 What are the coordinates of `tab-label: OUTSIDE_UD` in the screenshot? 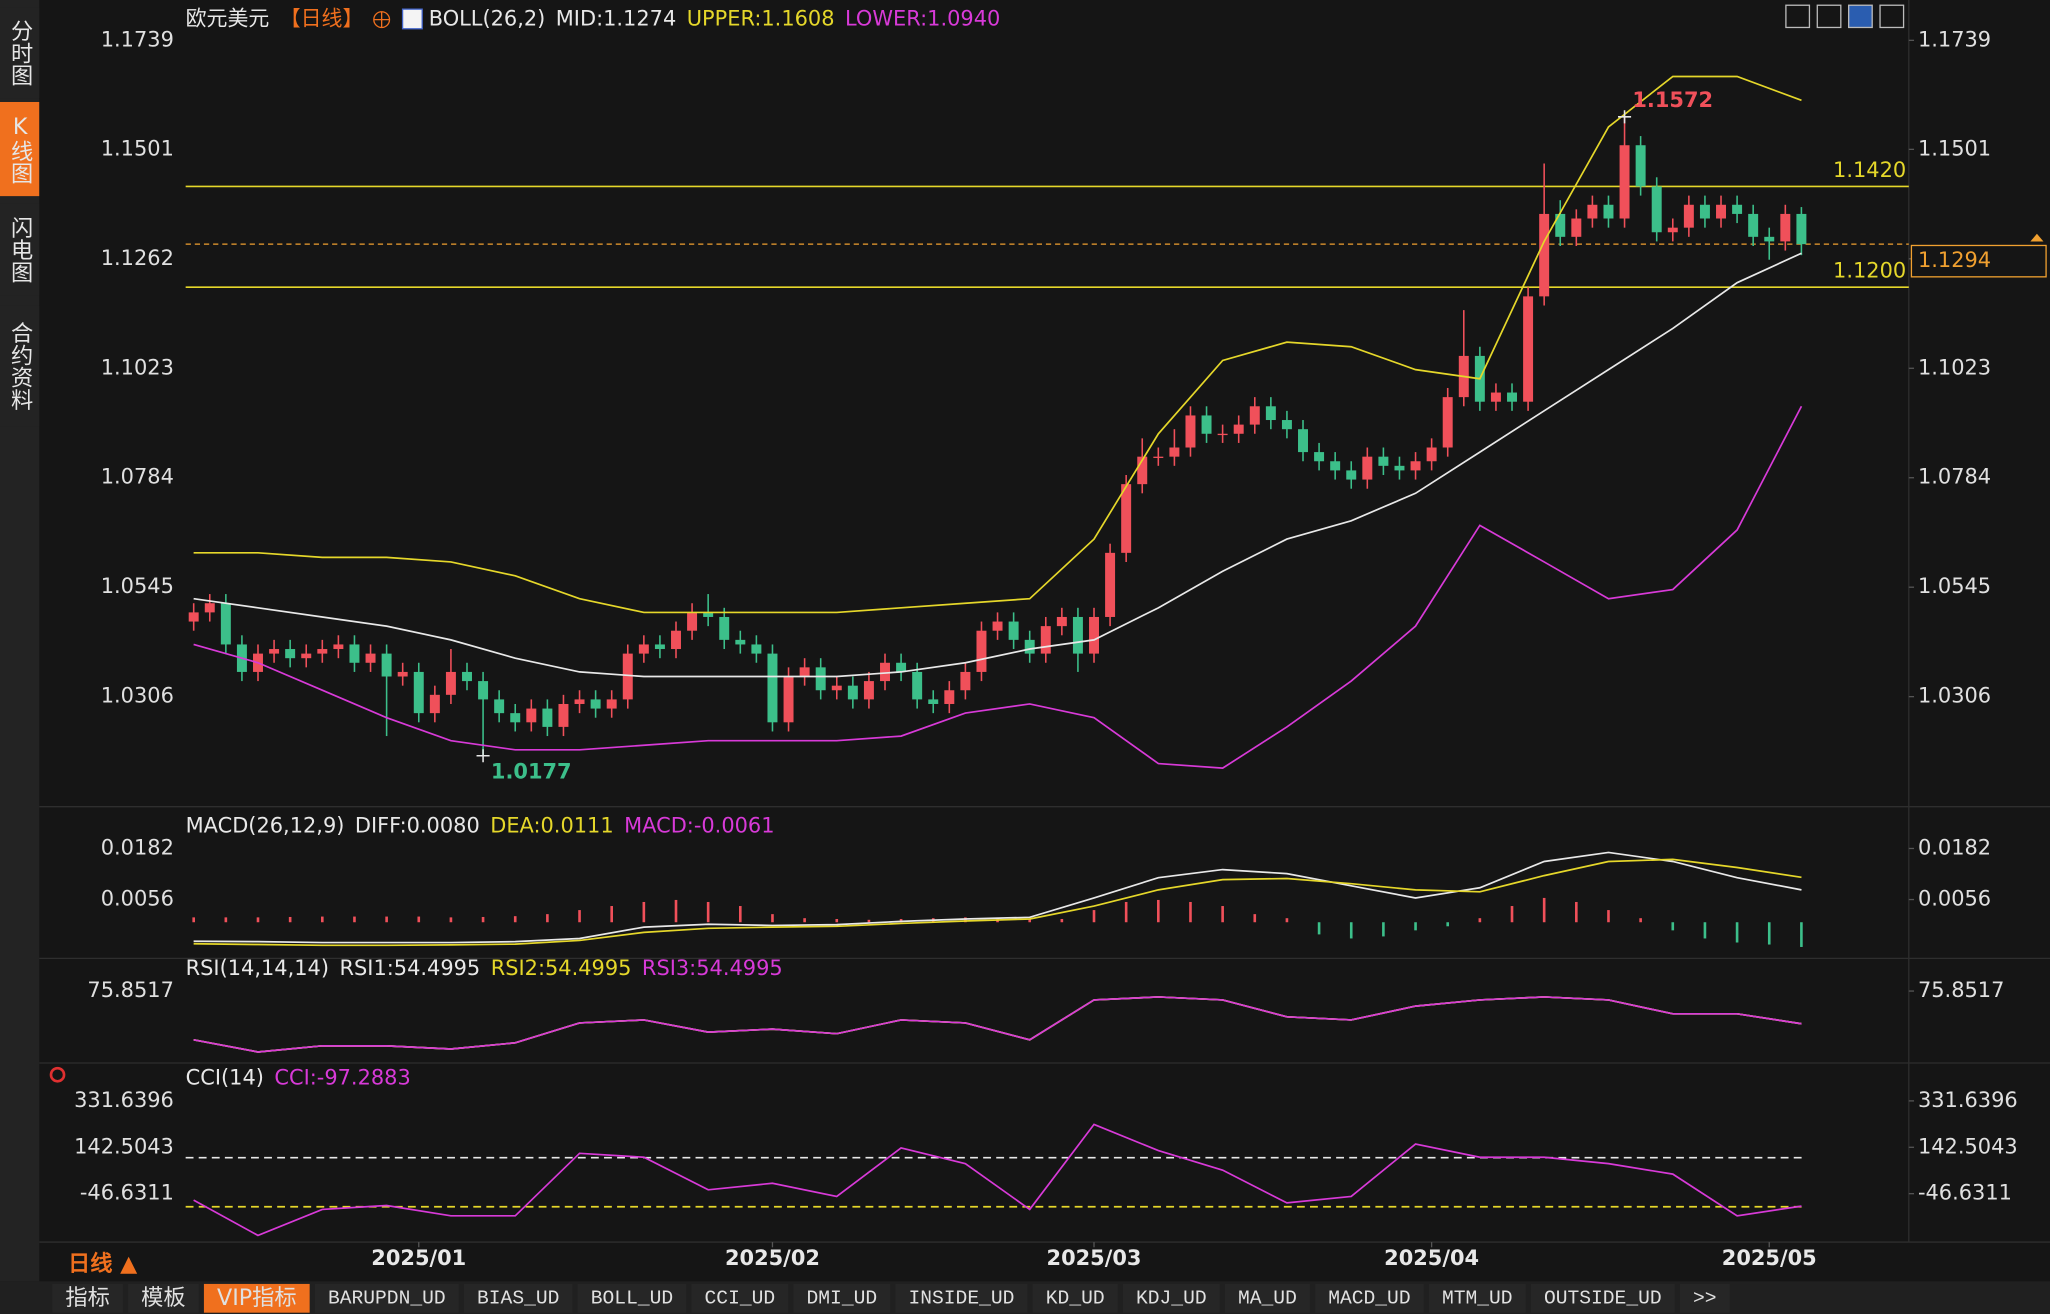 It's located at (1603, 1298).